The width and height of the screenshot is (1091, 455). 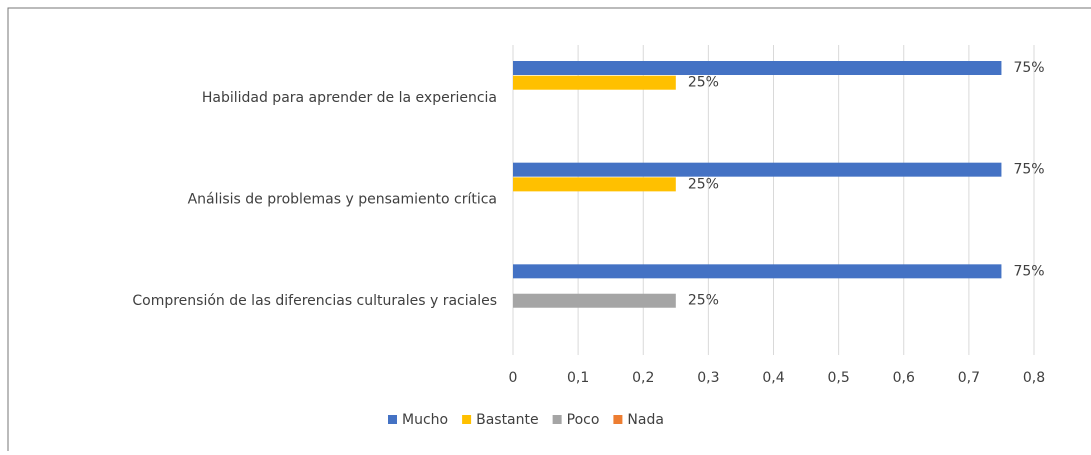 I want to click on x-tick-label: 0,1, so click(x=578, y=378).